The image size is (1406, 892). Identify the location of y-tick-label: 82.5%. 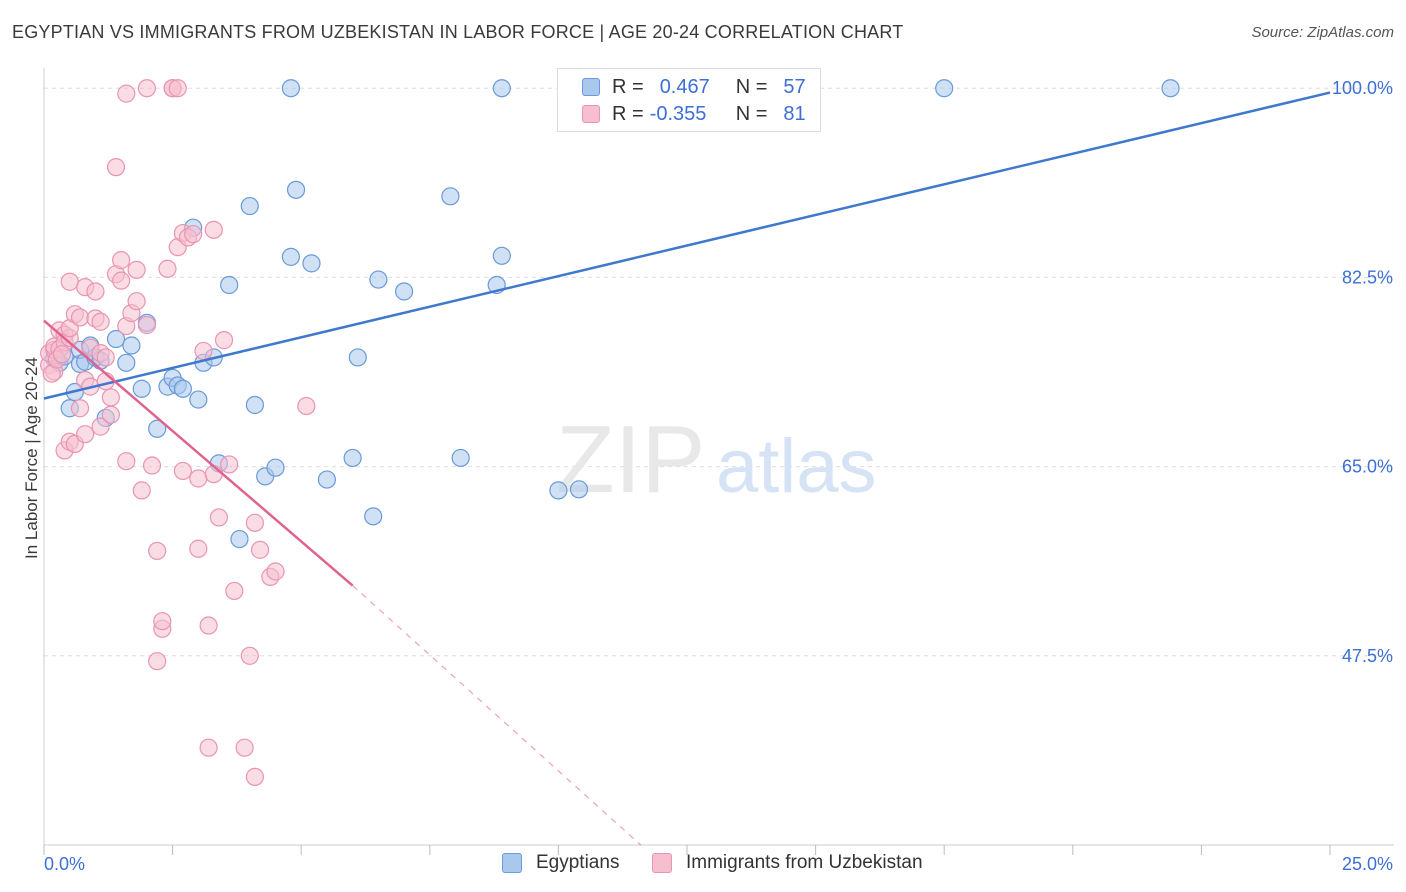
(1367, 277).